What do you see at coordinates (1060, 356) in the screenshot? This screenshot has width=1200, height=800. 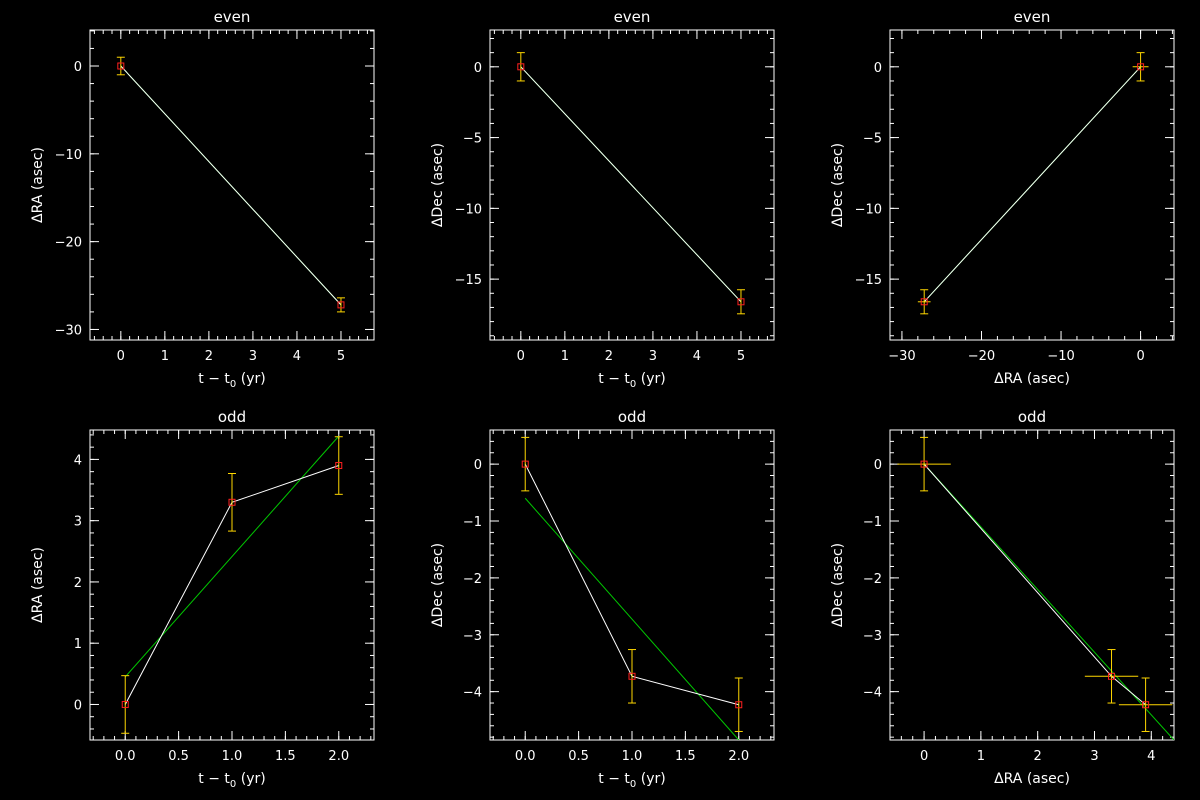 I see `x-tick-label: −10` at bounding box center [1060, 356].